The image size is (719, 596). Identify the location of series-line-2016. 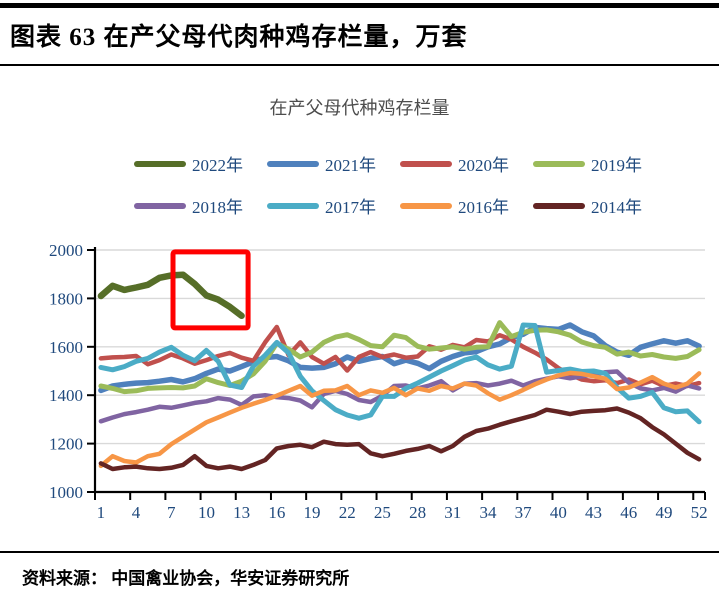
(400, 419).